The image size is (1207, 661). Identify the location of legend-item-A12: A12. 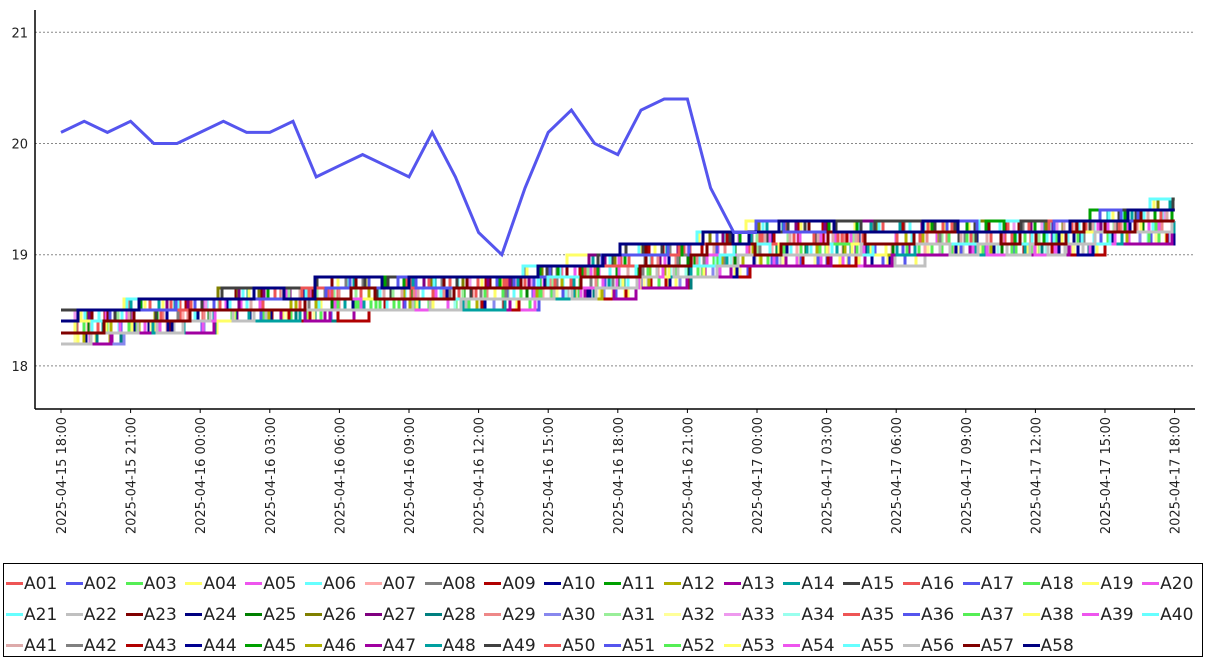
(693, 583).